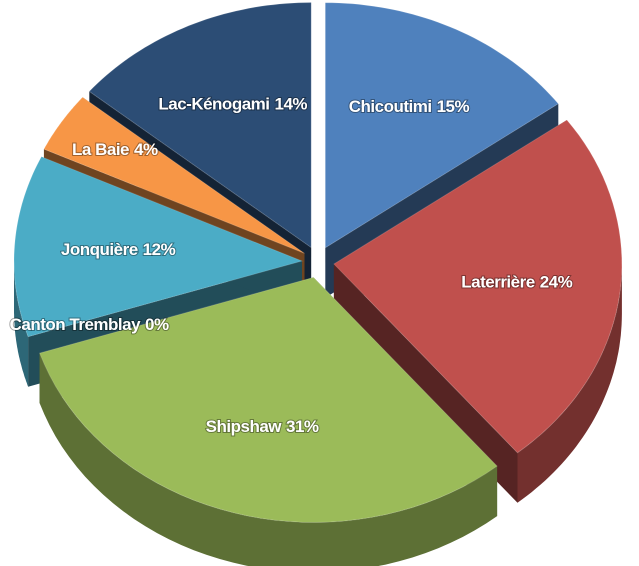 The width and height of the screenshot is (639, 566). I want to click on slice-category: Lac-Kénogami, so click(213, 104).